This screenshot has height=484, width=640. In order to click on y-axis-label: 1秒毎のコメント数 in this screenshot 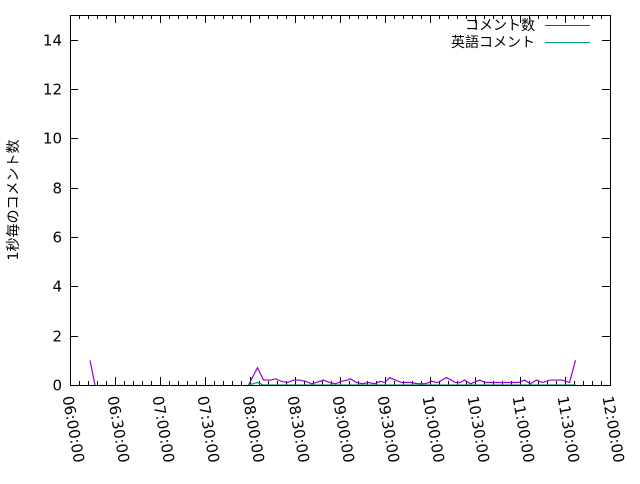, I will do `click(14, 200)`.